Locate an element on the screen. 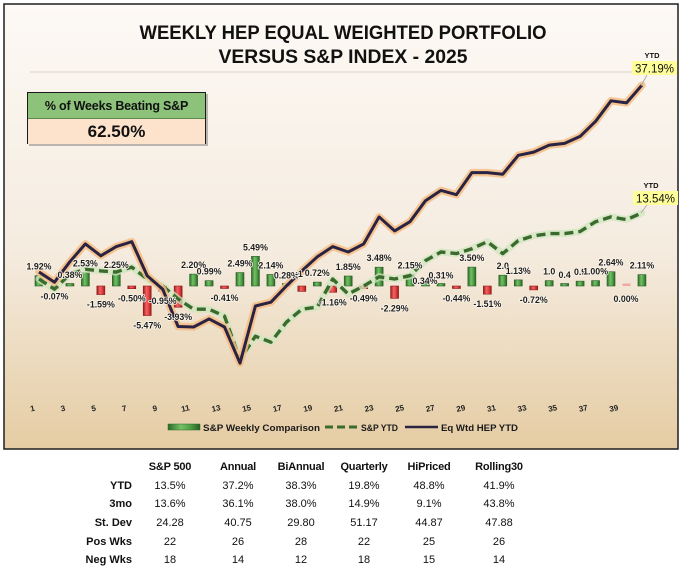 This screenshot has width=683, height=570. legend-item-sp-ytd: S&P YTD is located at coordinates (361, 428).